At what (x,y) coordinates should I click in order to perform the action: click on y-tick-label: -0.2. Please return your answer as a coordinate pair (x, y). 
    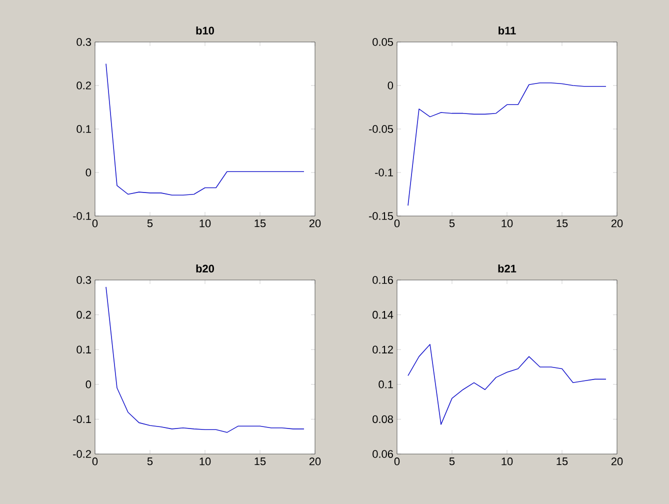
    Looking at the image, I should click on (82, 454).